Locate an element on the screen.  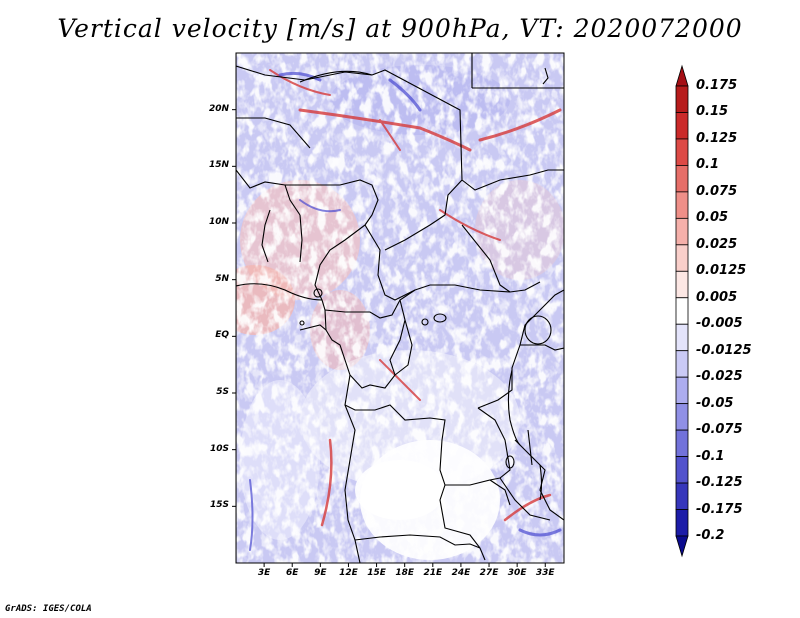
colorbar-top-arrow is located at coordinates (682, 75).